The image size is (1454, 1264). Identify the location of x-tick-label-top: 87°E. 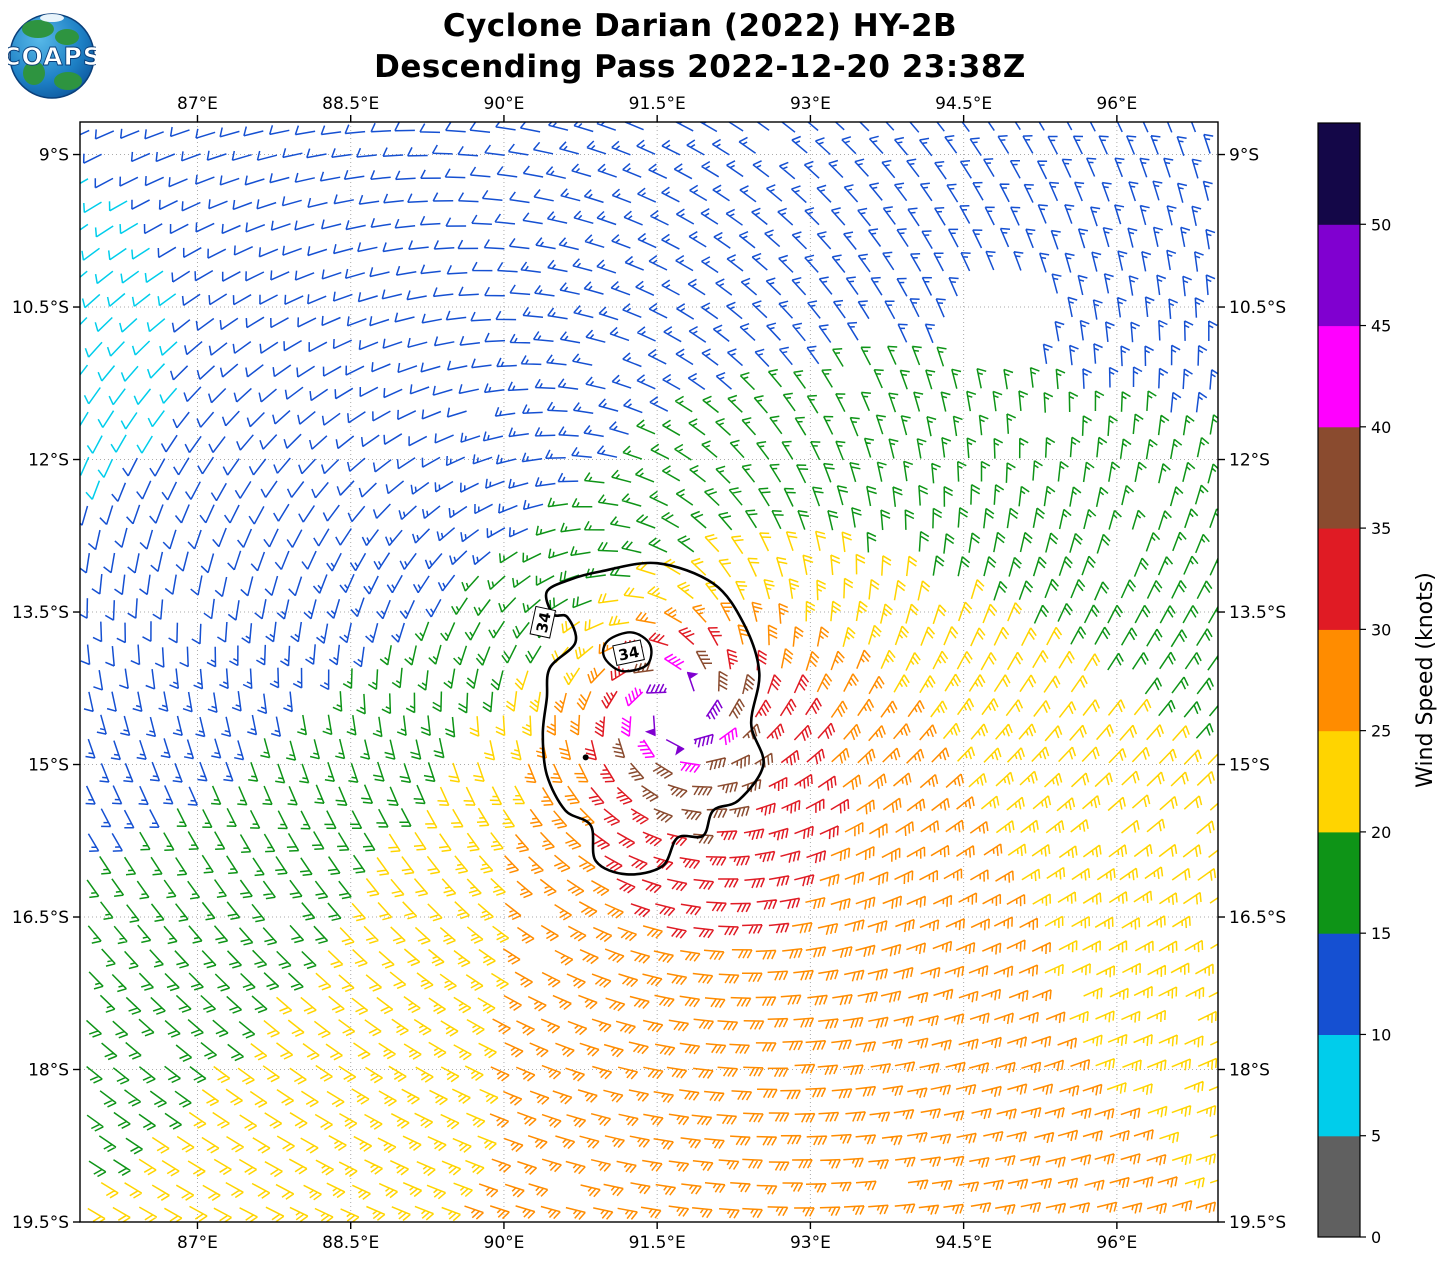
(197, 104).